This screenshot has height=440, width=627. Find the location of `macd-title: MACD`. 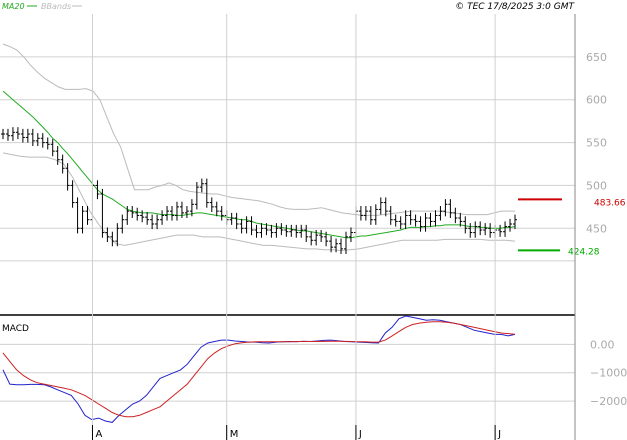

macd-title: MACD is located at coordinates (15, 329).